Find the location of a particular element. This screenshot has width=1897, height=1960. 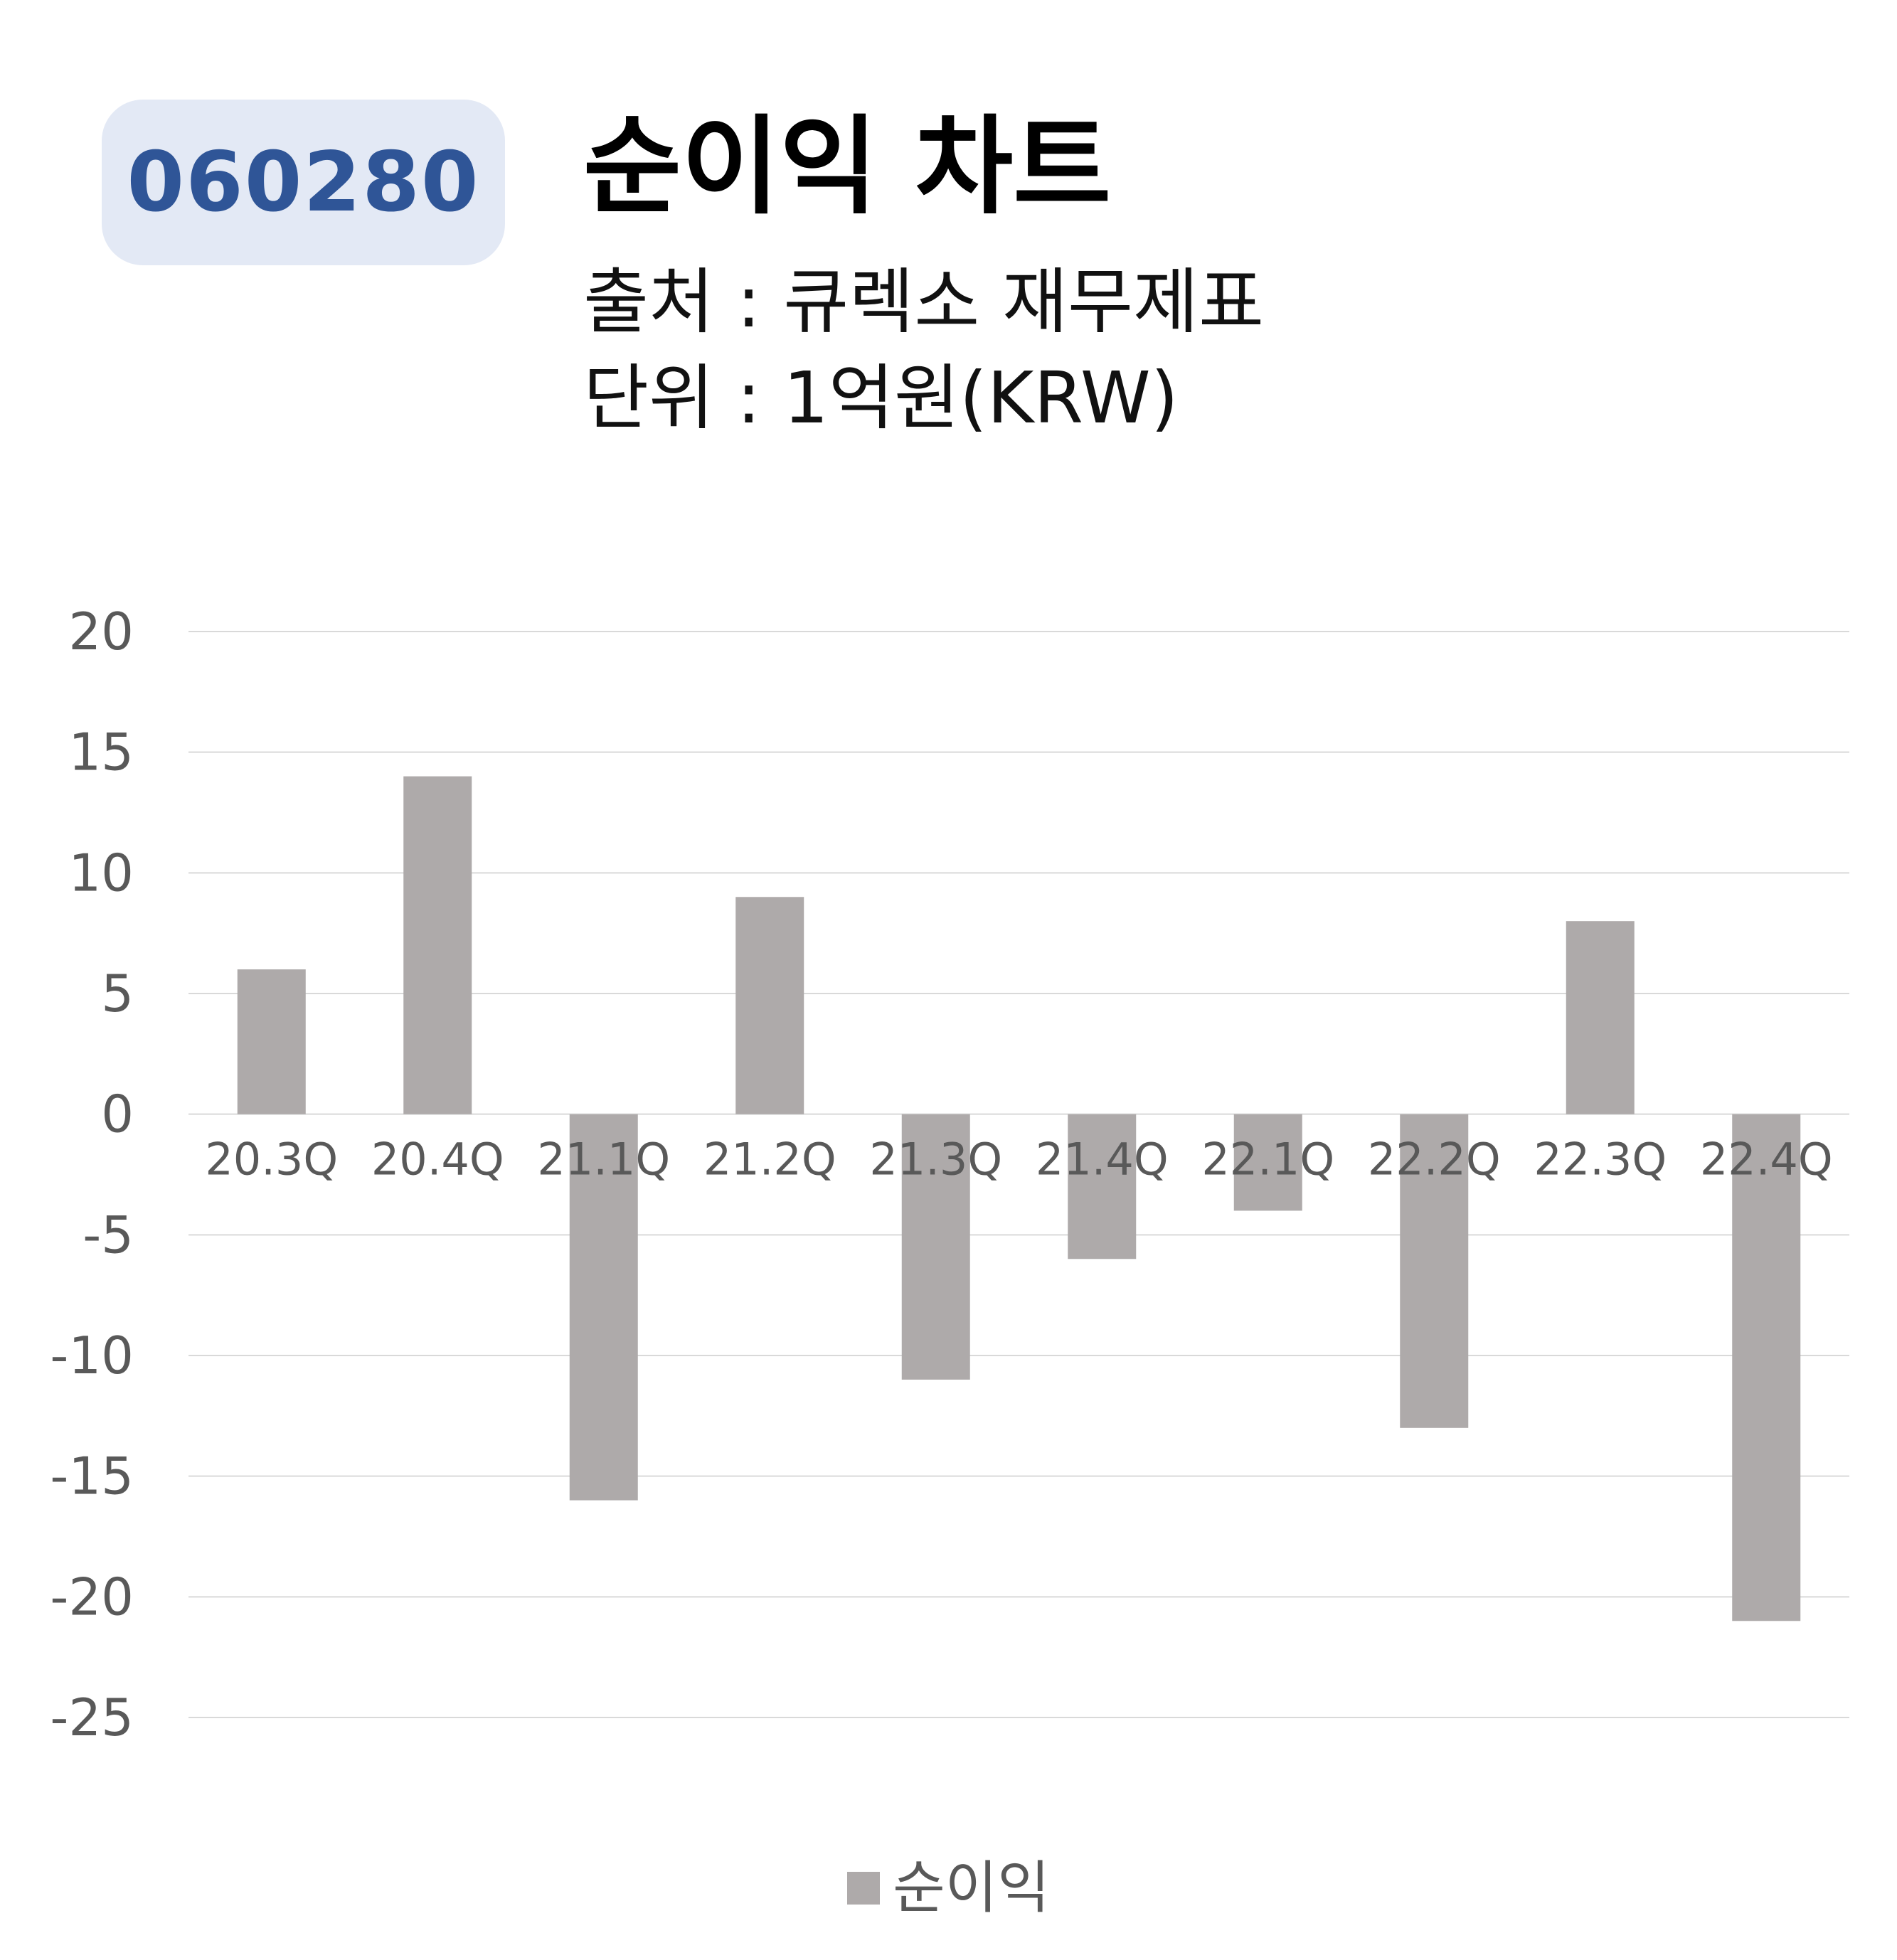

bar-22.3Q is located at coordinates (1600, 1017).